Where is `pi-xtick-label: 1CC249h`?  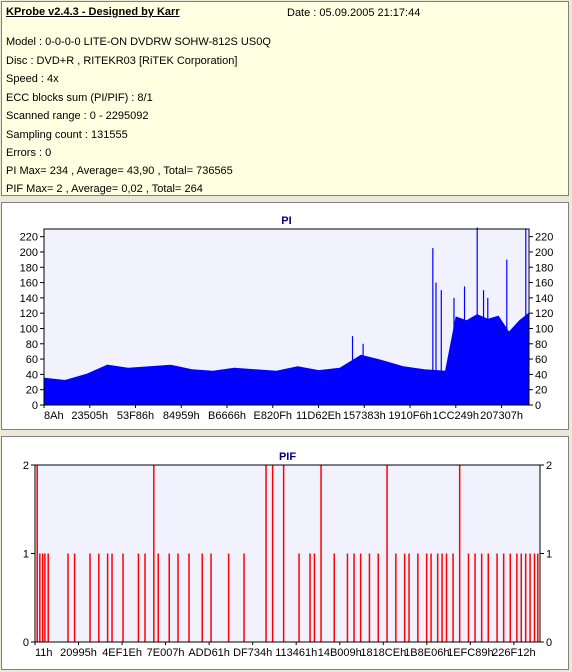 pi-xtick-label: 1CC249h is located at coordinates (456, 416).